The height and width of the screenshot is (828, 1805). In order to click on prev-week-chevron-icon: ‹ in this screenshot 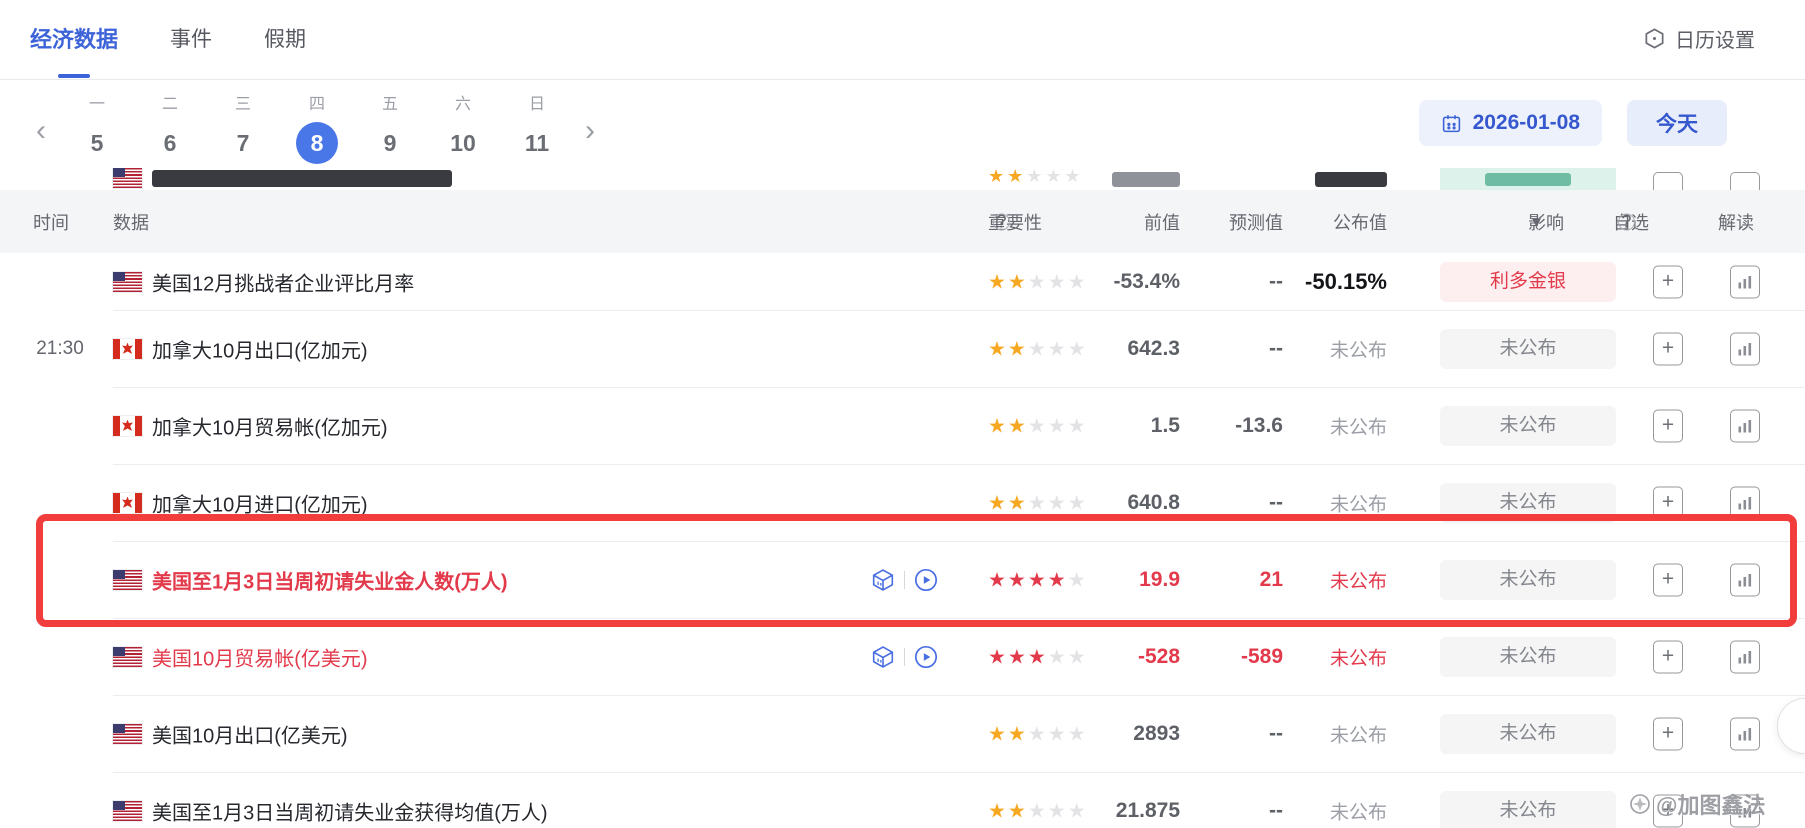, I will do `click(41, 130)`.